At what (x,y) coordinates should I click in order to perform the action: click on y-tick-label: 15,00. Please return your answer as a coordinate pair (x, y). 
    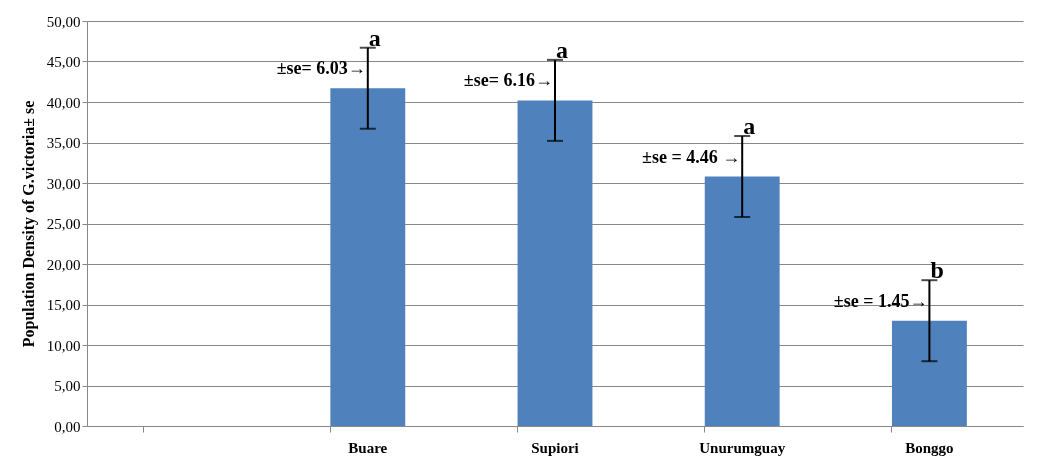
    Looking at the image, I should click on (63, 305).